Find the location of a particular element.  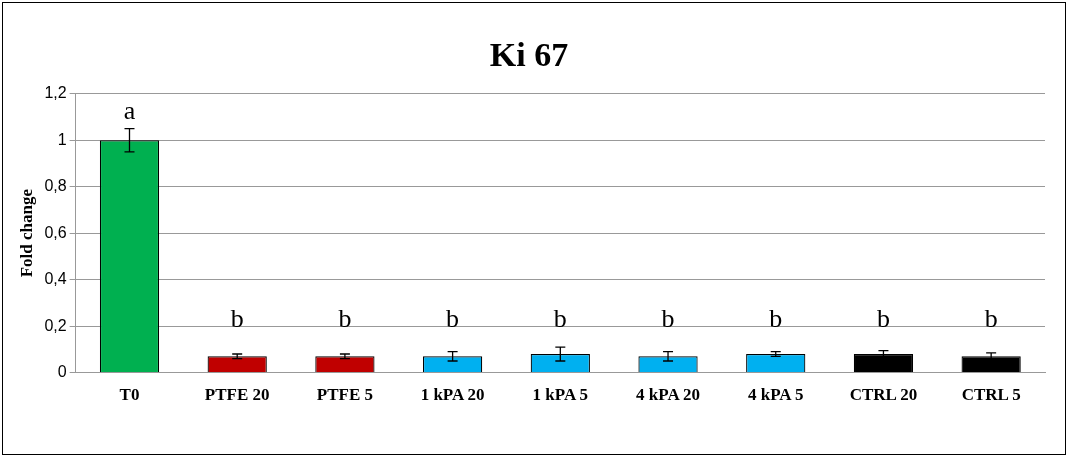

y-tick-label: 1,2 is located at coordinates (55, 93).